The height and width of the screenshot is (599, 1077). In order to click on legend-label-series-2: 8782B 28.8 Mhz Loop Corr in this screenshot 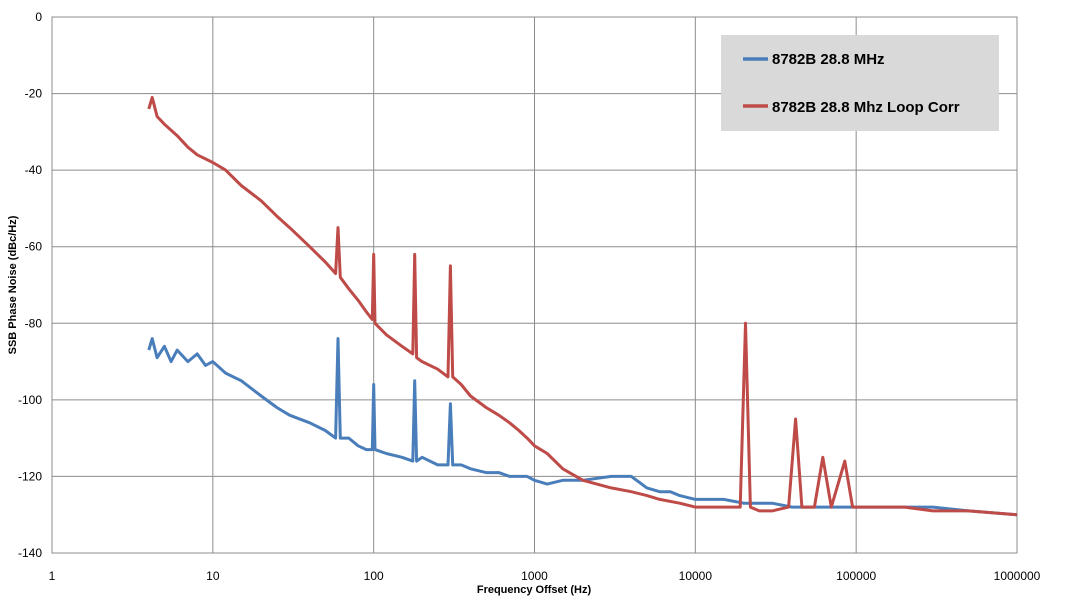, I will do `click(866, 107)`.